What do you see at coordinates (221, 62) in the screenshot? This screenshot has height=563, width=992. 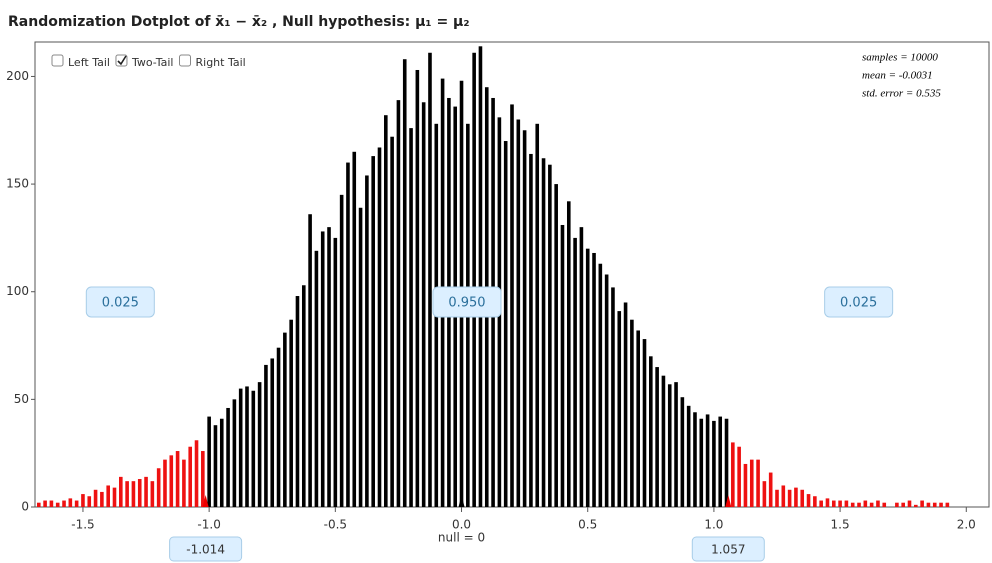 I see `checkbox-label: Right Tail` at bounding box center [221, 62].